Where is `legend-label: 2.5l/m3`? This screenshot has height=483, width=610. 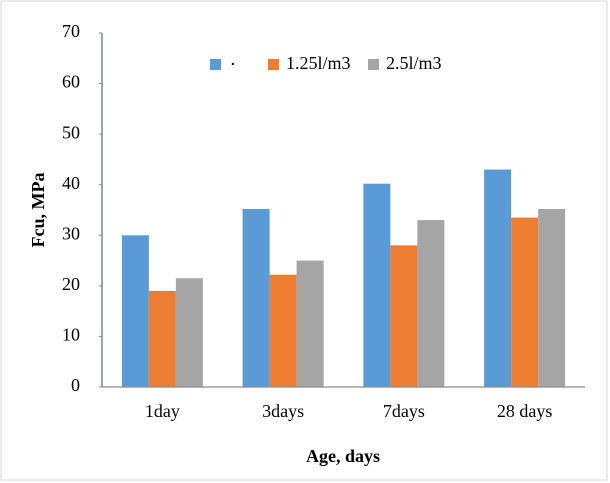 legend-label: 2.5l/m3 is located at coordinates (414, 63).